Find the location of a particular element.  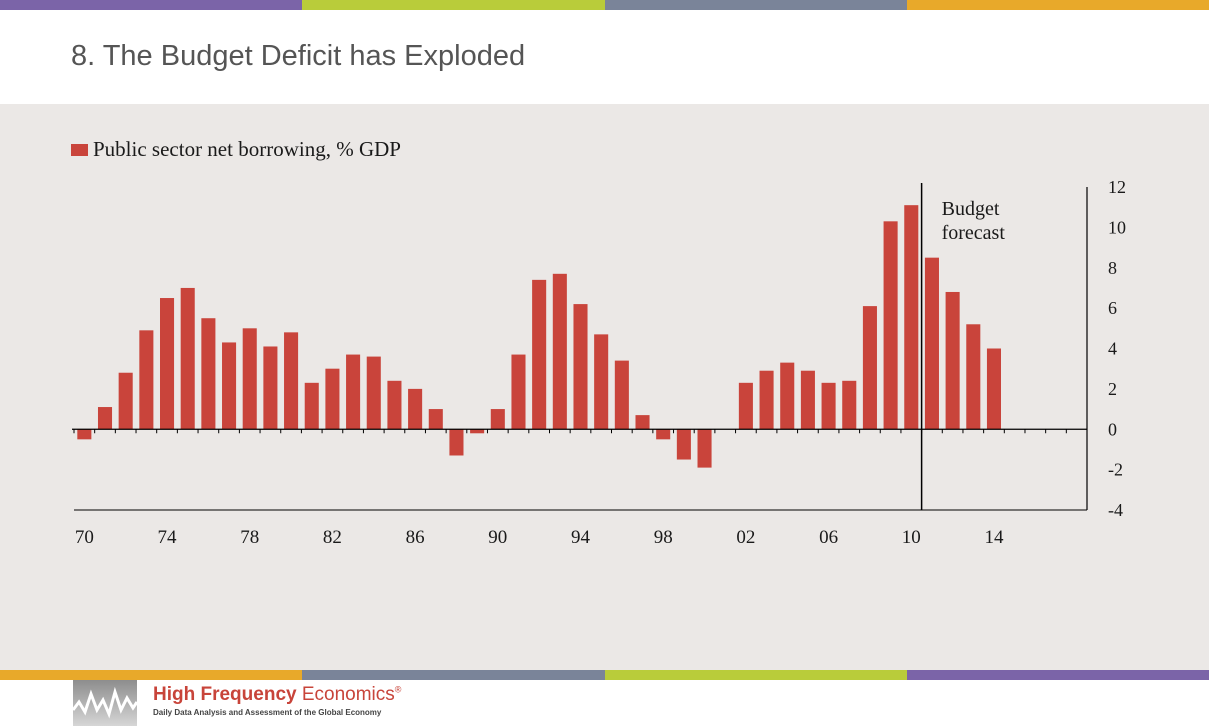

bar-2000 is located at coordinates (704, 448).